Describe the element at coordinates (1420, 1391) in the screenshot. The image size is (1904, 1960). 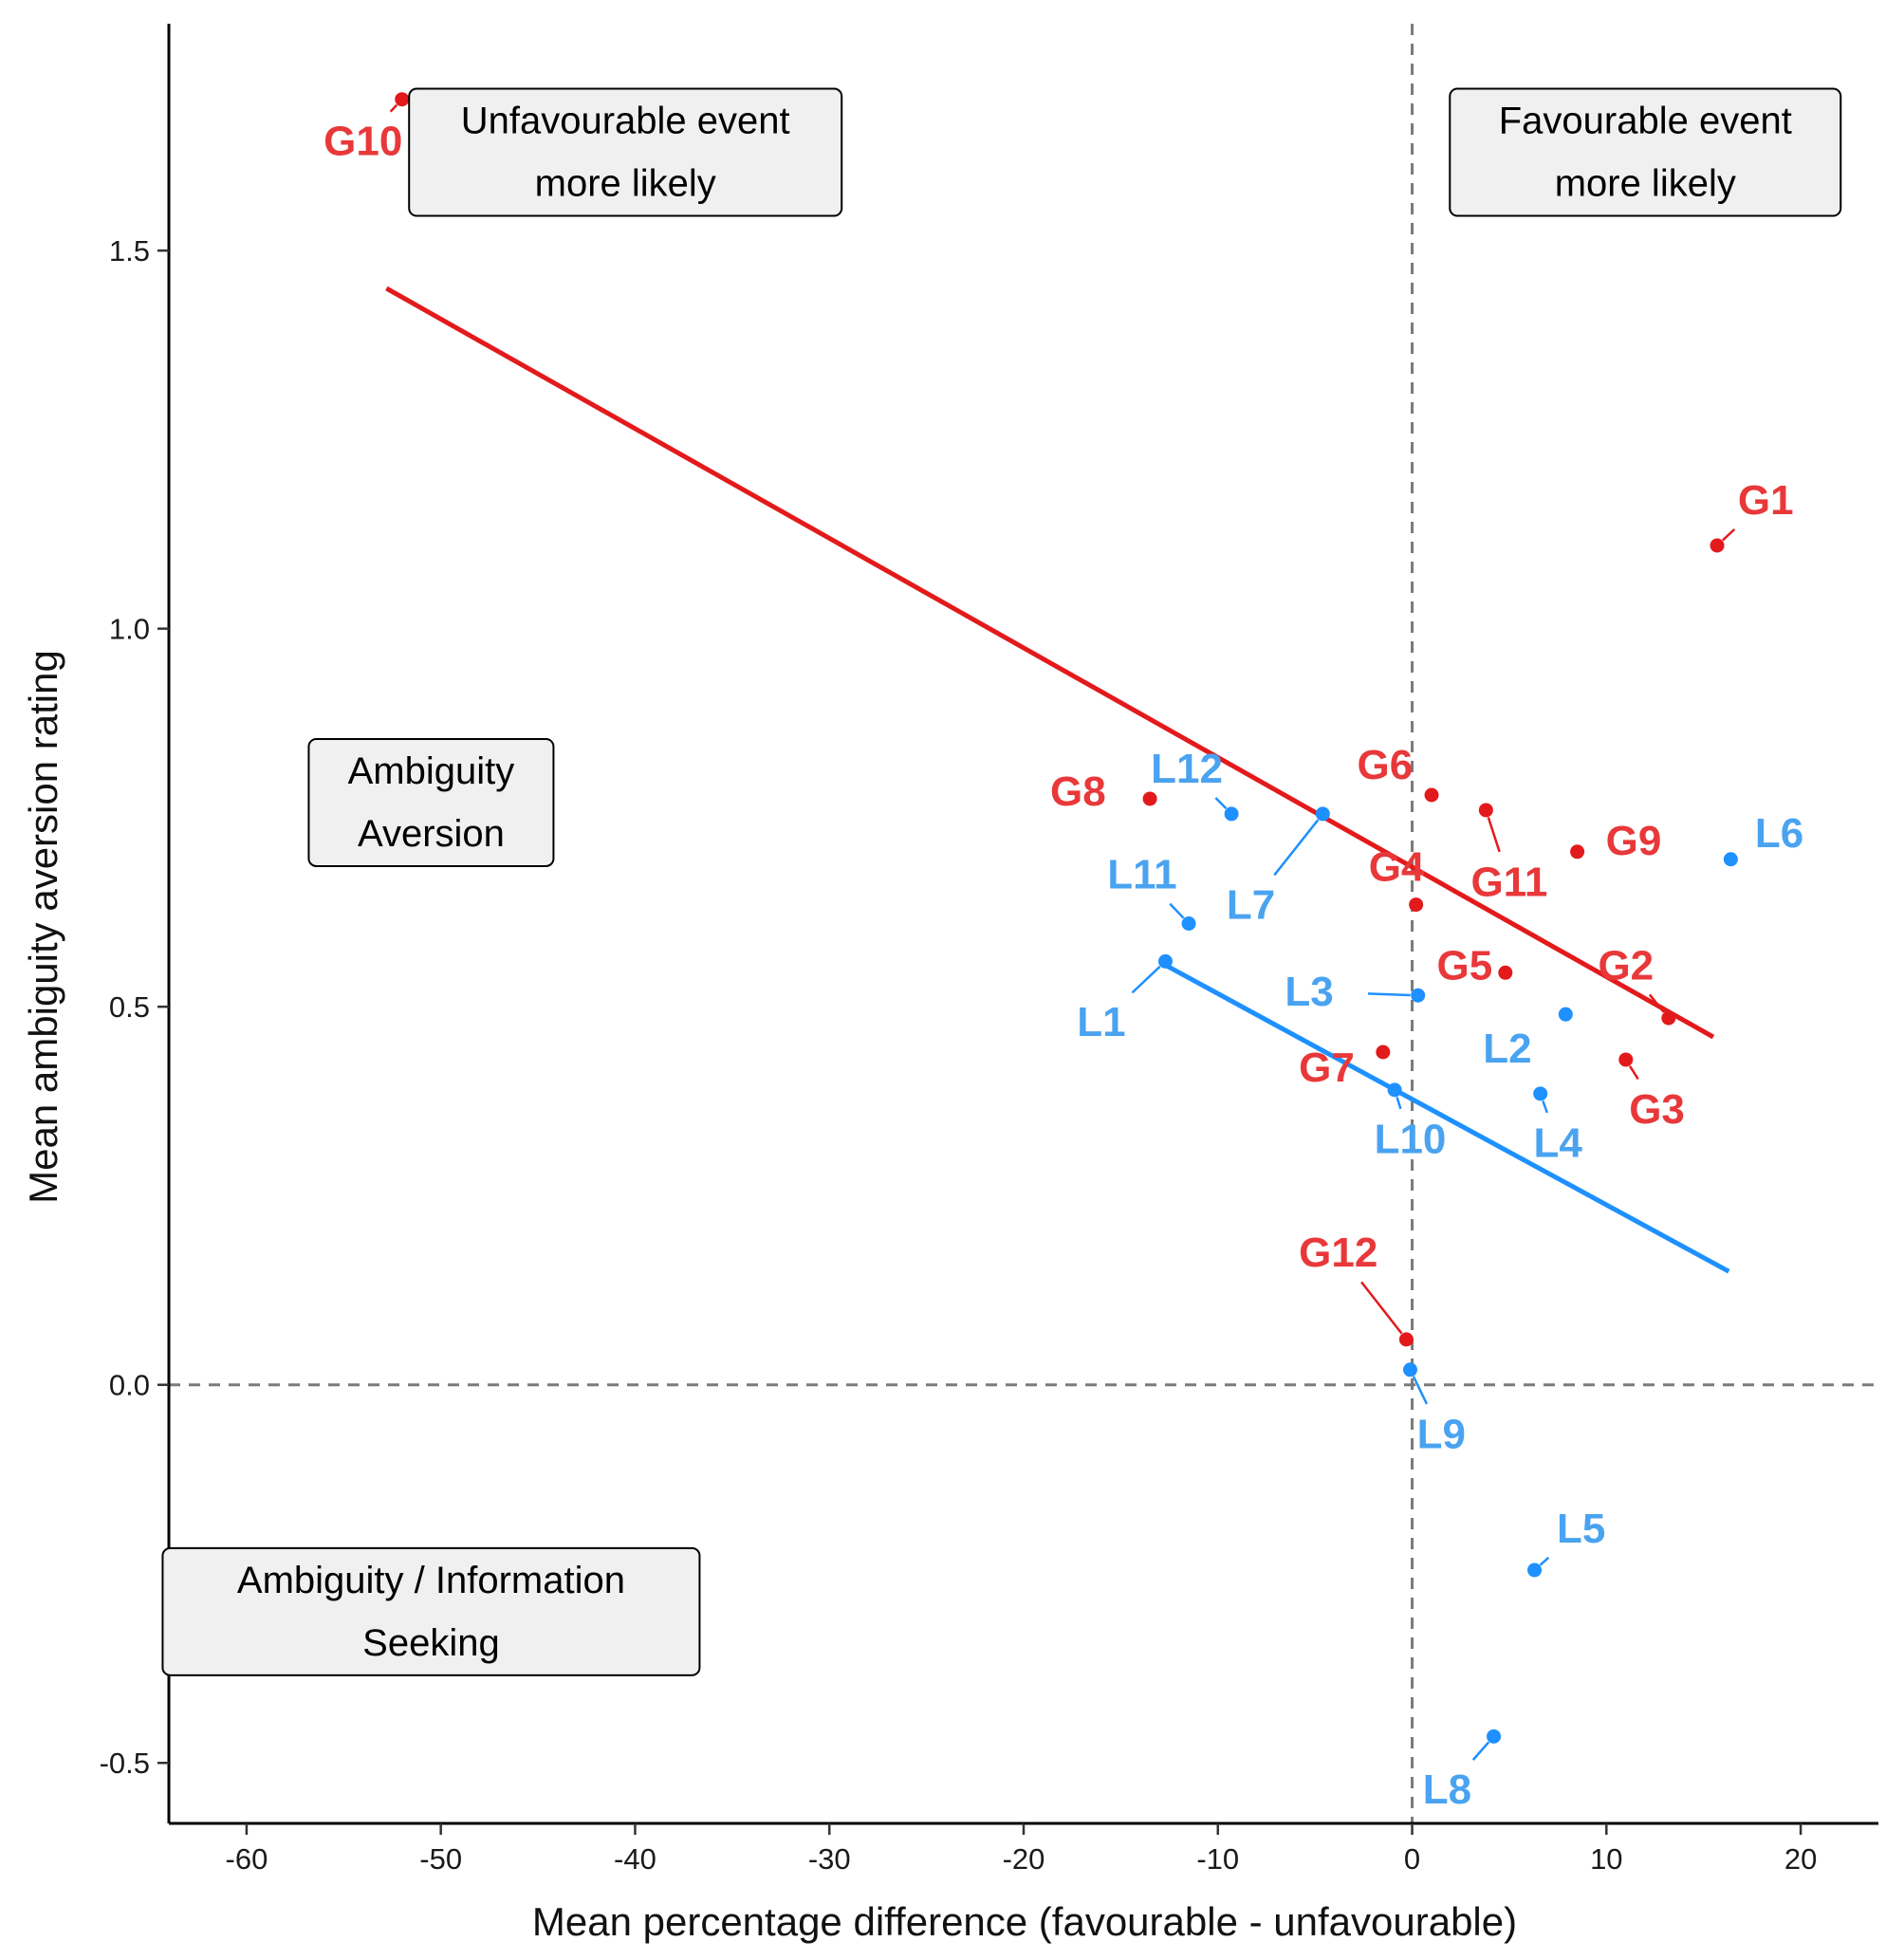
I see `connector-l9` at that location.